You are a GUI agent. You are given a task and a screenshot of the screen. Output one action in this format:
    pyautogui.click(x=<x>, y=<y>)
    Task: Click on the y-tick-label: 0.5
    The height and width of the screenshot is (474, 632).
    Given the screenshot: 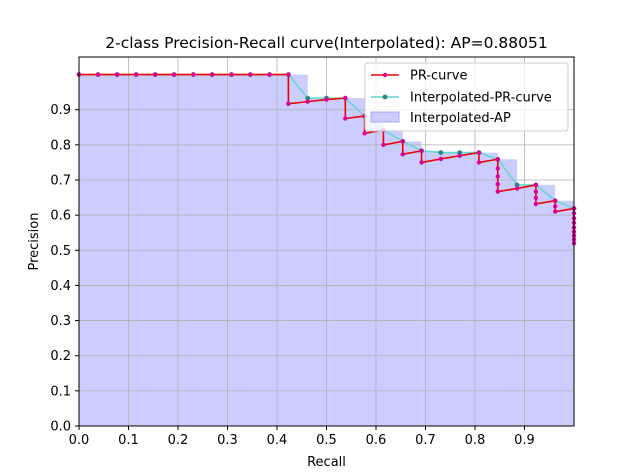 What is the action you would take?
    pyautogui.click(x=60, y=251)
    